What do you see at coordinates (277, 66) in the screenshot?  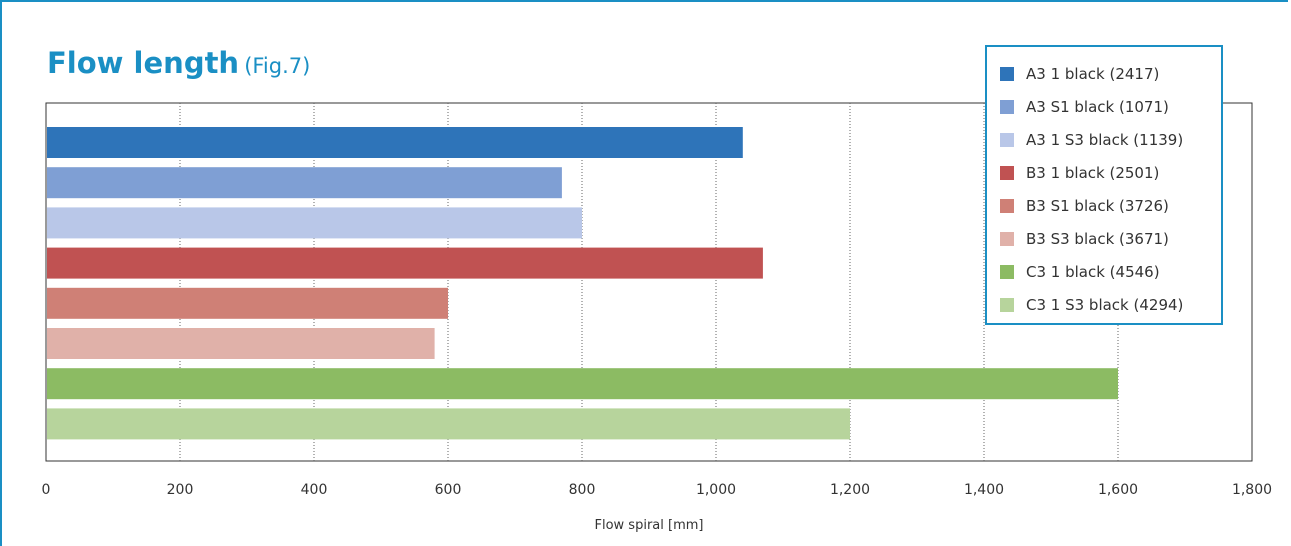 I see `chart-title-sub: (Fig.7)` at bounding box center [277, 66].